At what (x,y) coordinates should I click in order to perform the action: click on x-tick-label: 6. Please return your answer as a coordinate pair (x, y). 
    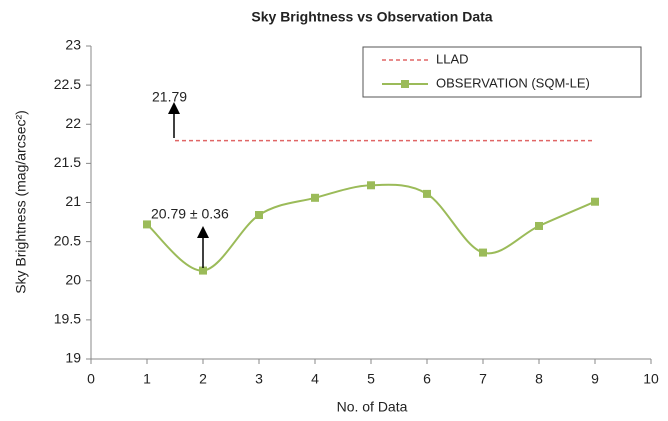
    Looking at the image, I should click on (427, 379).